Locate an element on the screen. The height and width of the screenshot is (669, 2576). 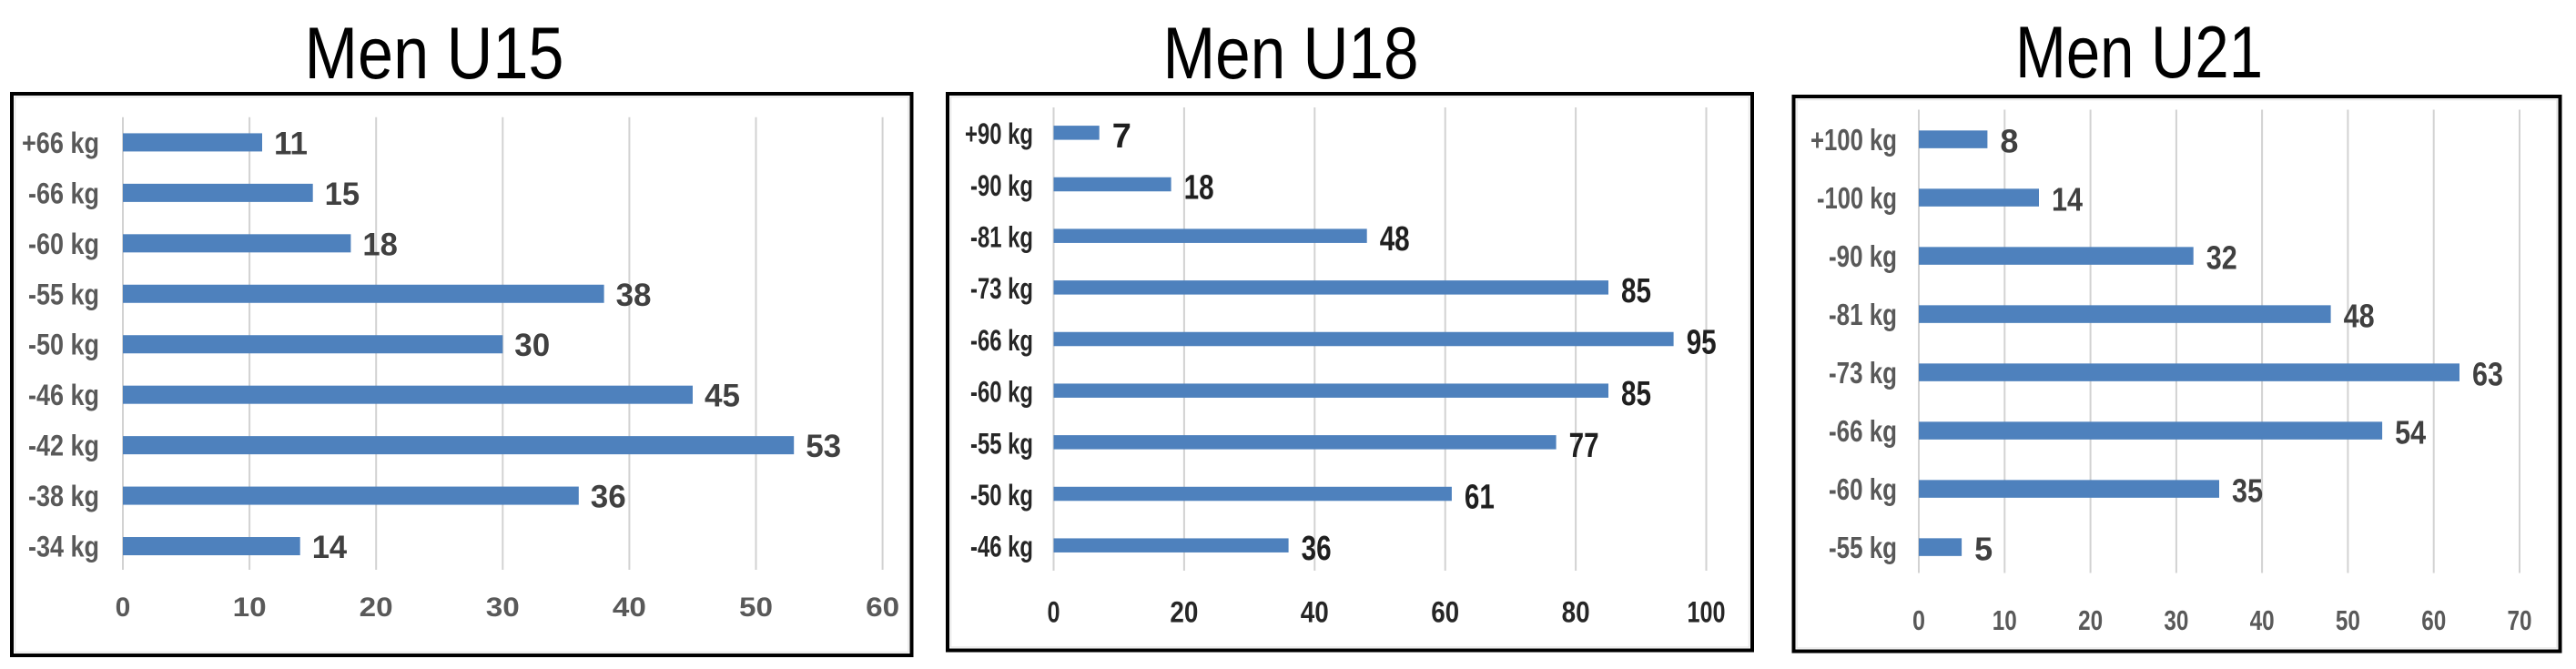
svg-text: 11 is located at coordinates (291, 143).